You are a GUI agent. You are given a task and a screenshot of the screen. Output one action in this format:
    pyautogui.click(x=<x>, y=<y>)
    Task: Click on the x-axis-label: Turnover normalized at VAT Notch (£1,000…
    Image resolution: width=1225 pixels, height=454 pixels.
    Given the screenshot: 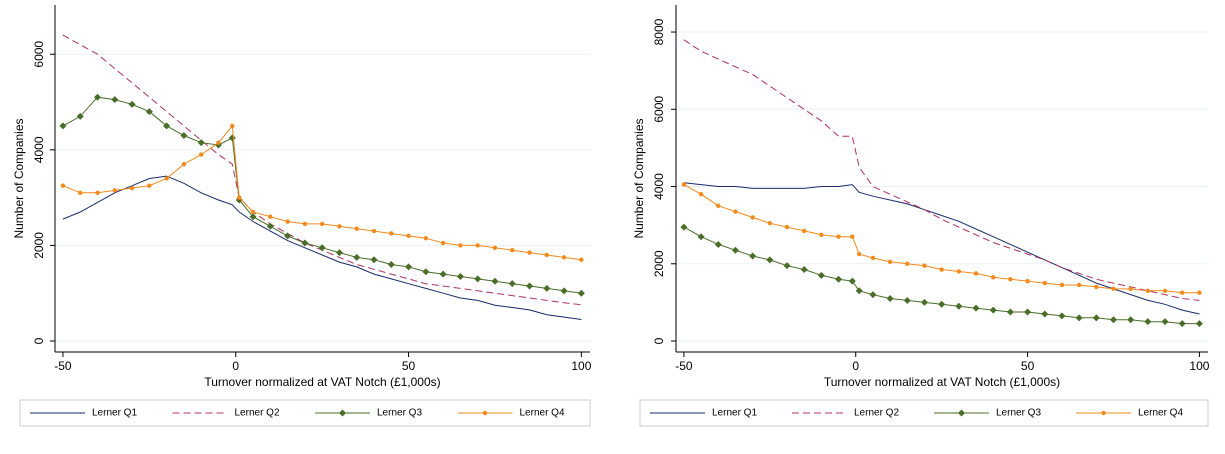 What is the action you would take?
    pyautogui.click(x=942, y=382)
    